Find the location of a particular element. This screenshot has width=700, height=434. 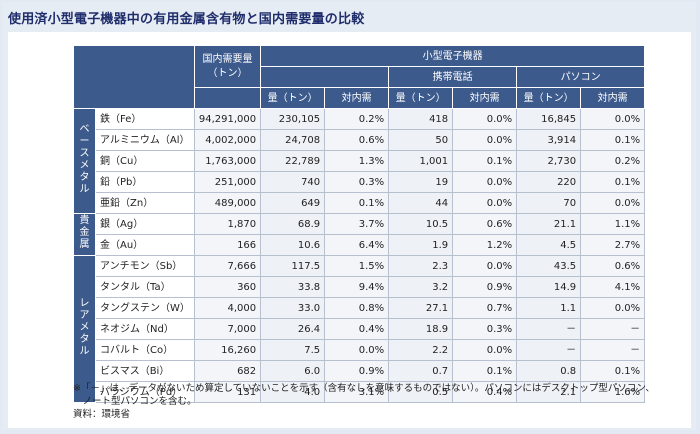

group-label: レアメタル is located at coordinates (84, 329).